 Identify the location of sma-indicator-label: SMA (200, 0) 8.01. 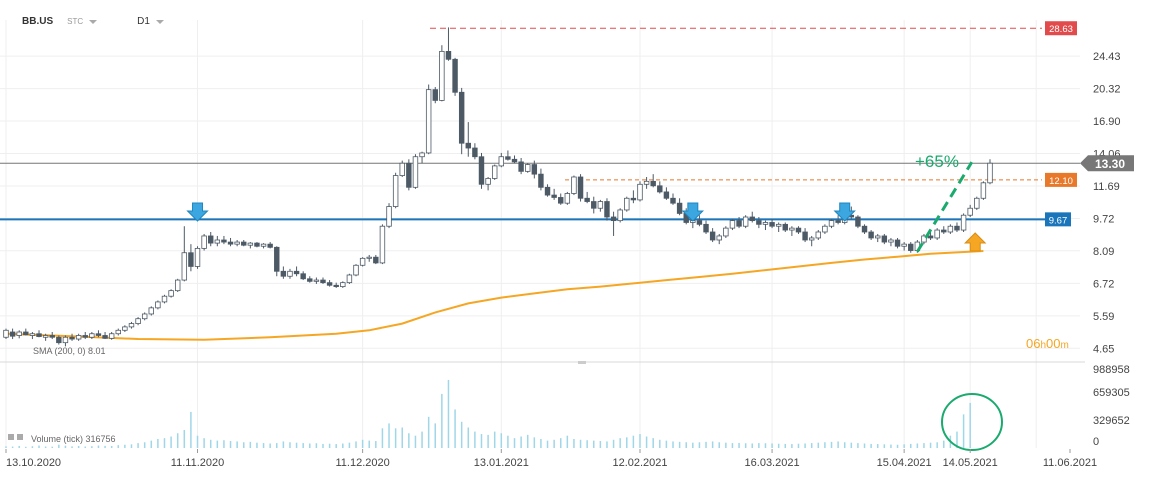
(69, 351).